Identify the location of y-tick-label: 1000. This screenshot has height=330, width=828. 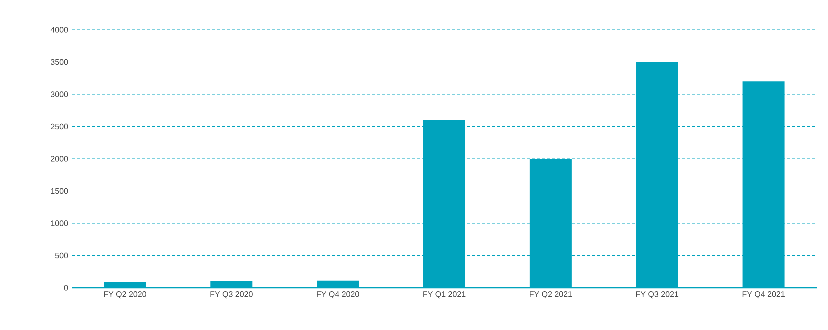
(59, 223).